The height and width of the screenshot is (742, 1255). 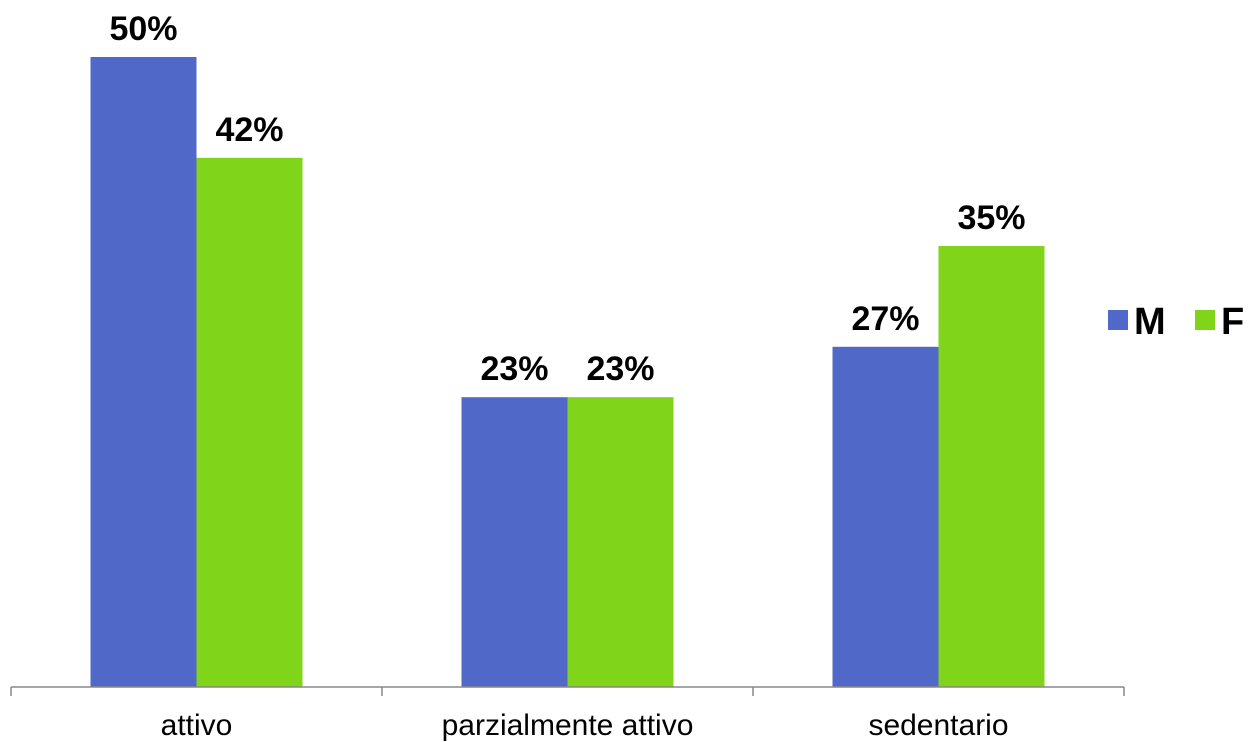 I want to click on value-label-m-2: 23%, so click(x=514, y=369).